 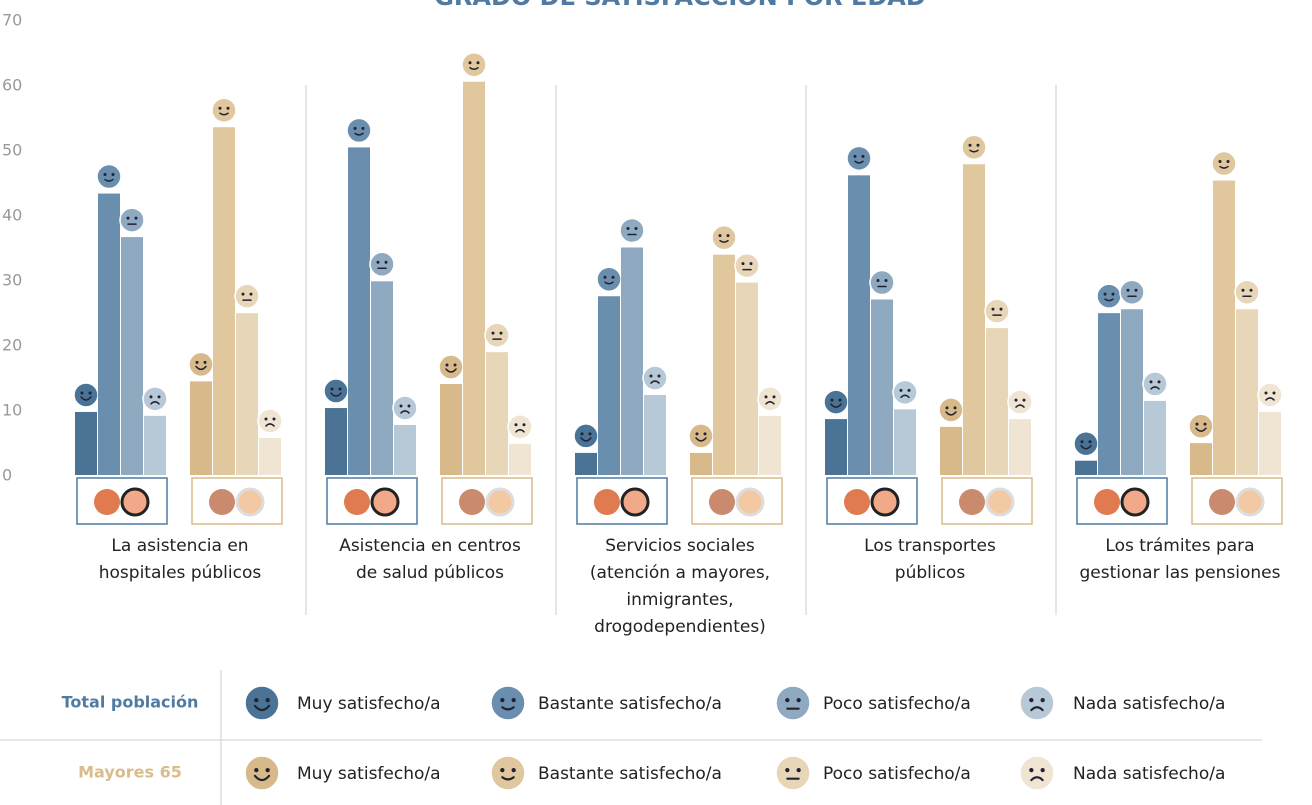 I want to click on category-label-line: Los transportes, so click(x=930, y=546).